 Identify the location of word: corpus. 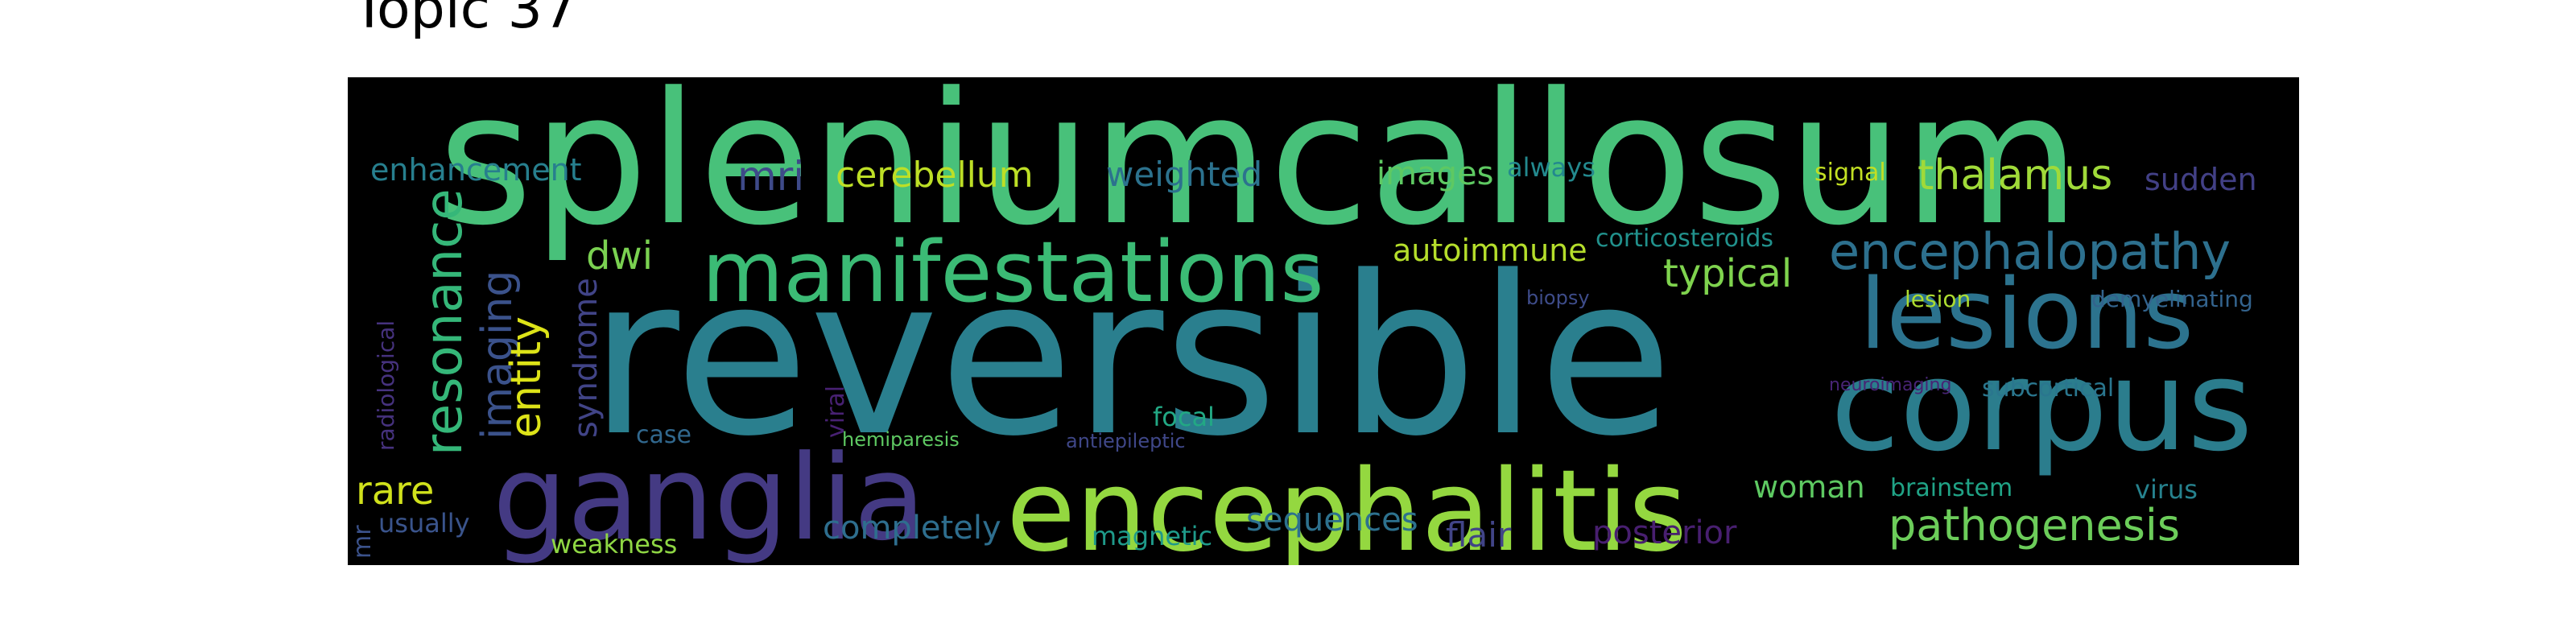
(2042, 405).